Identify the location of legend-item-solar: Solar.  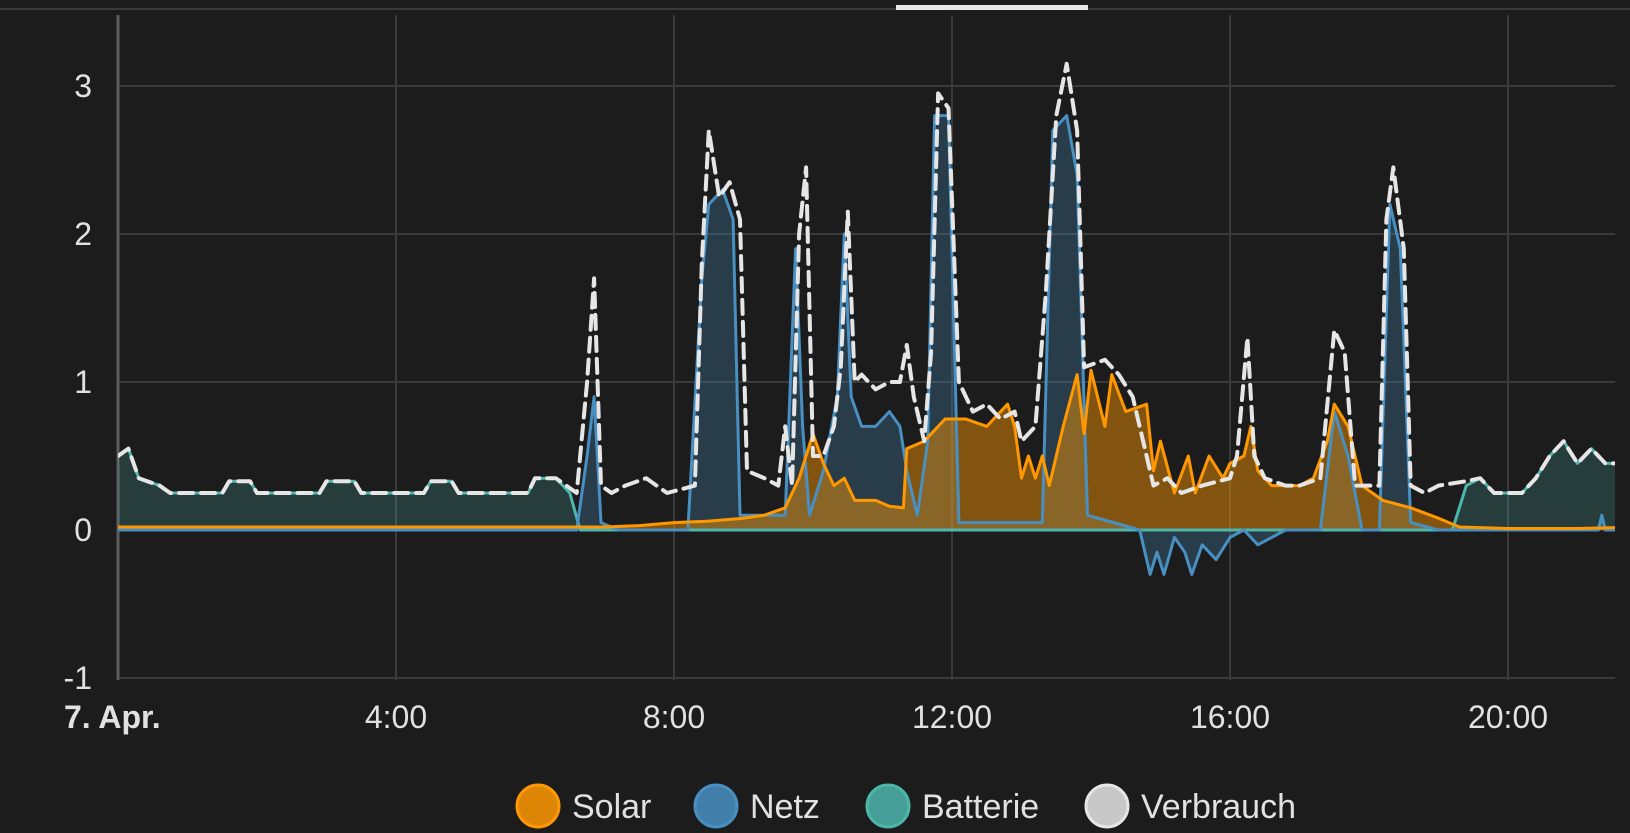
(583, 806).